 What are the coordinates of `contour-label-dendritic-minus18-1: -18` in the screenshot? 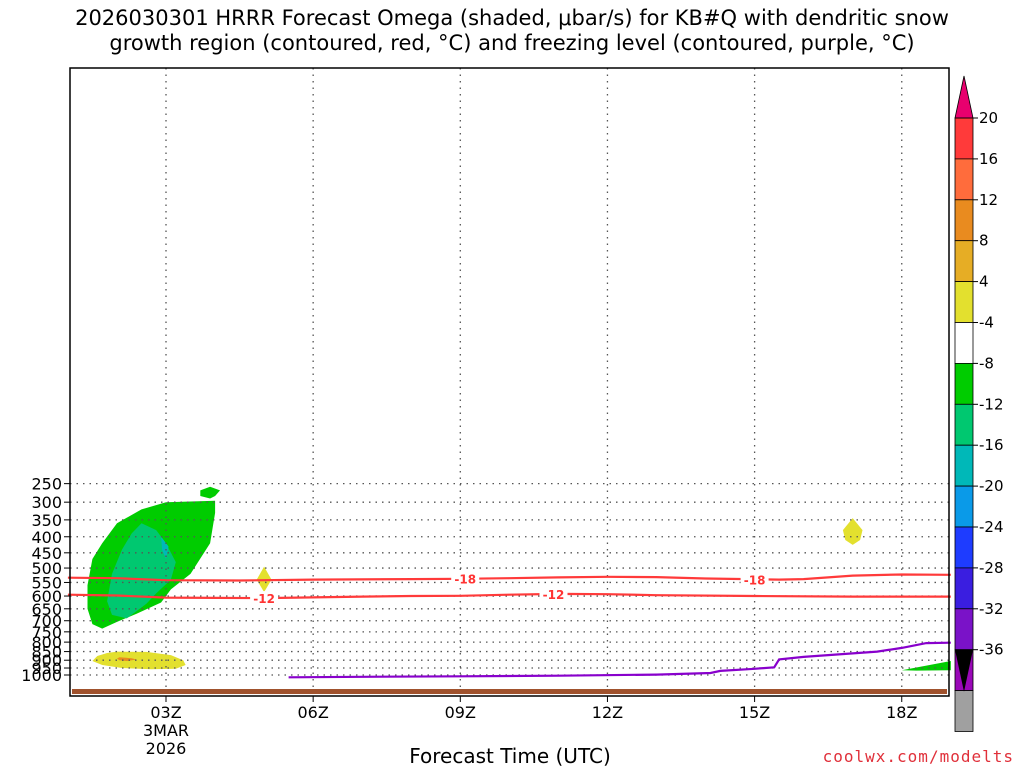 It's located at (465, 580).